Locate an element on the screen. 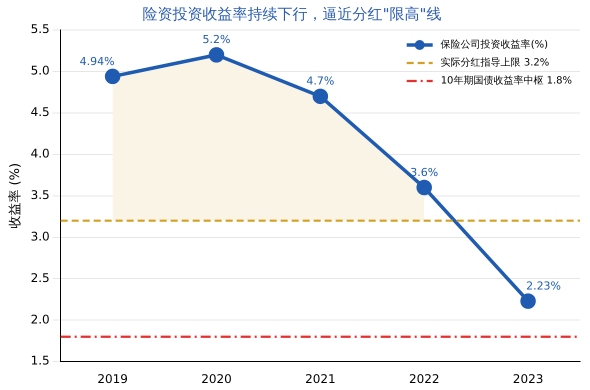 This screenshot has width=590, height=390. y-tick-label: 4.5 is located at coordinates (40, 112).